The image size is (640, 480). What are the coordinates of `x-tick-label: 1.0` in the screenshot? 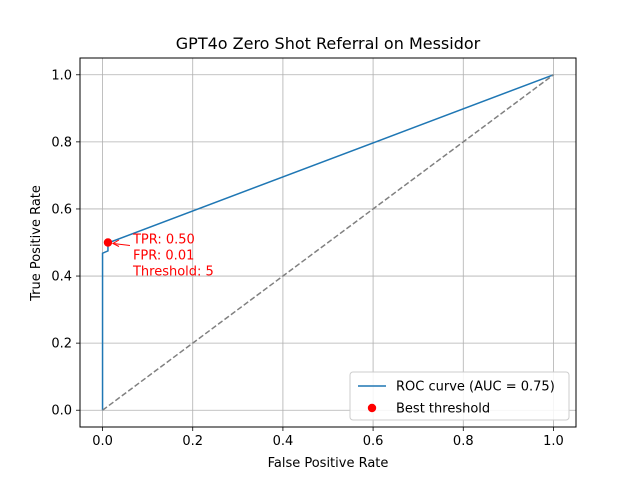 It's located at (553, 441).